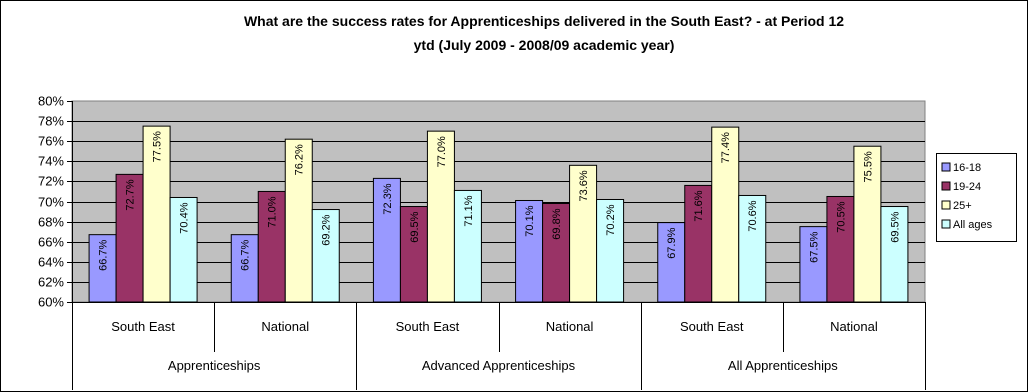 The height and width of the screenshot is (392, 1028). Describe the element at coordinates (557, 223) in the screenshot. I see `data-label: 69.8%` at that location.